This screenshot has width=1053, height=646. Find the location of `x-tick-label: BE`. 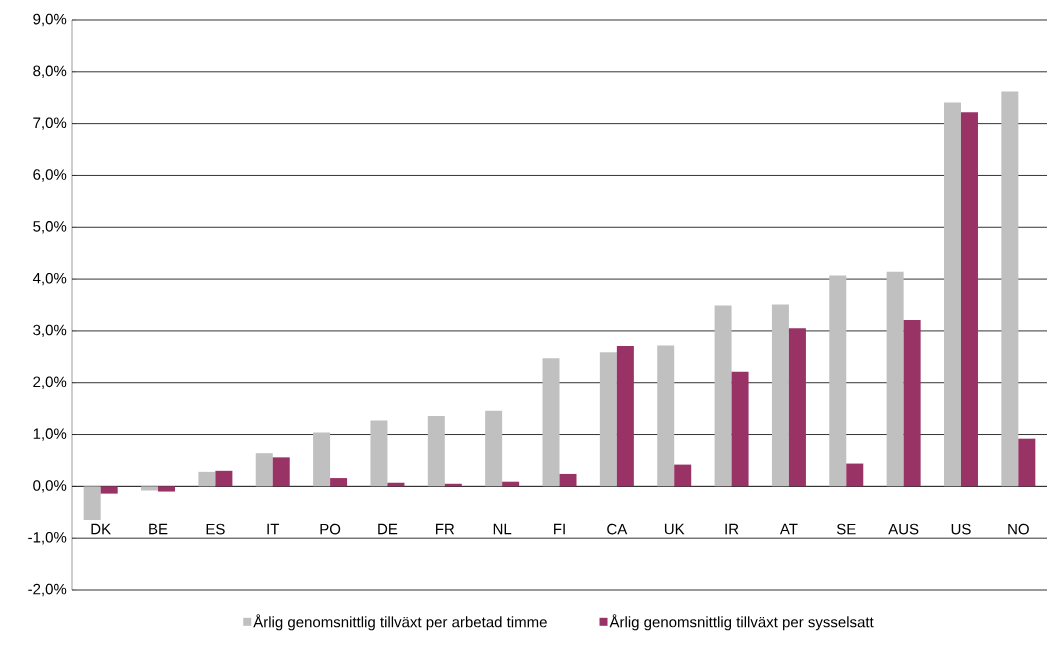

x-tick-label: BE is located at coordinates (158, 529).